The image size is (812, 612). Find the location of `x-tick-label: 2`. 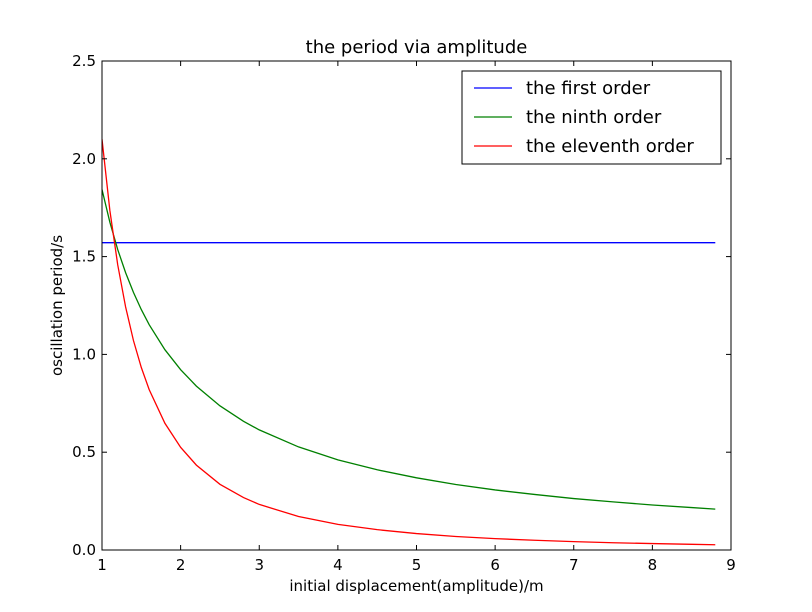

x-tick-label: 2 is located at coordinates (181, 565).